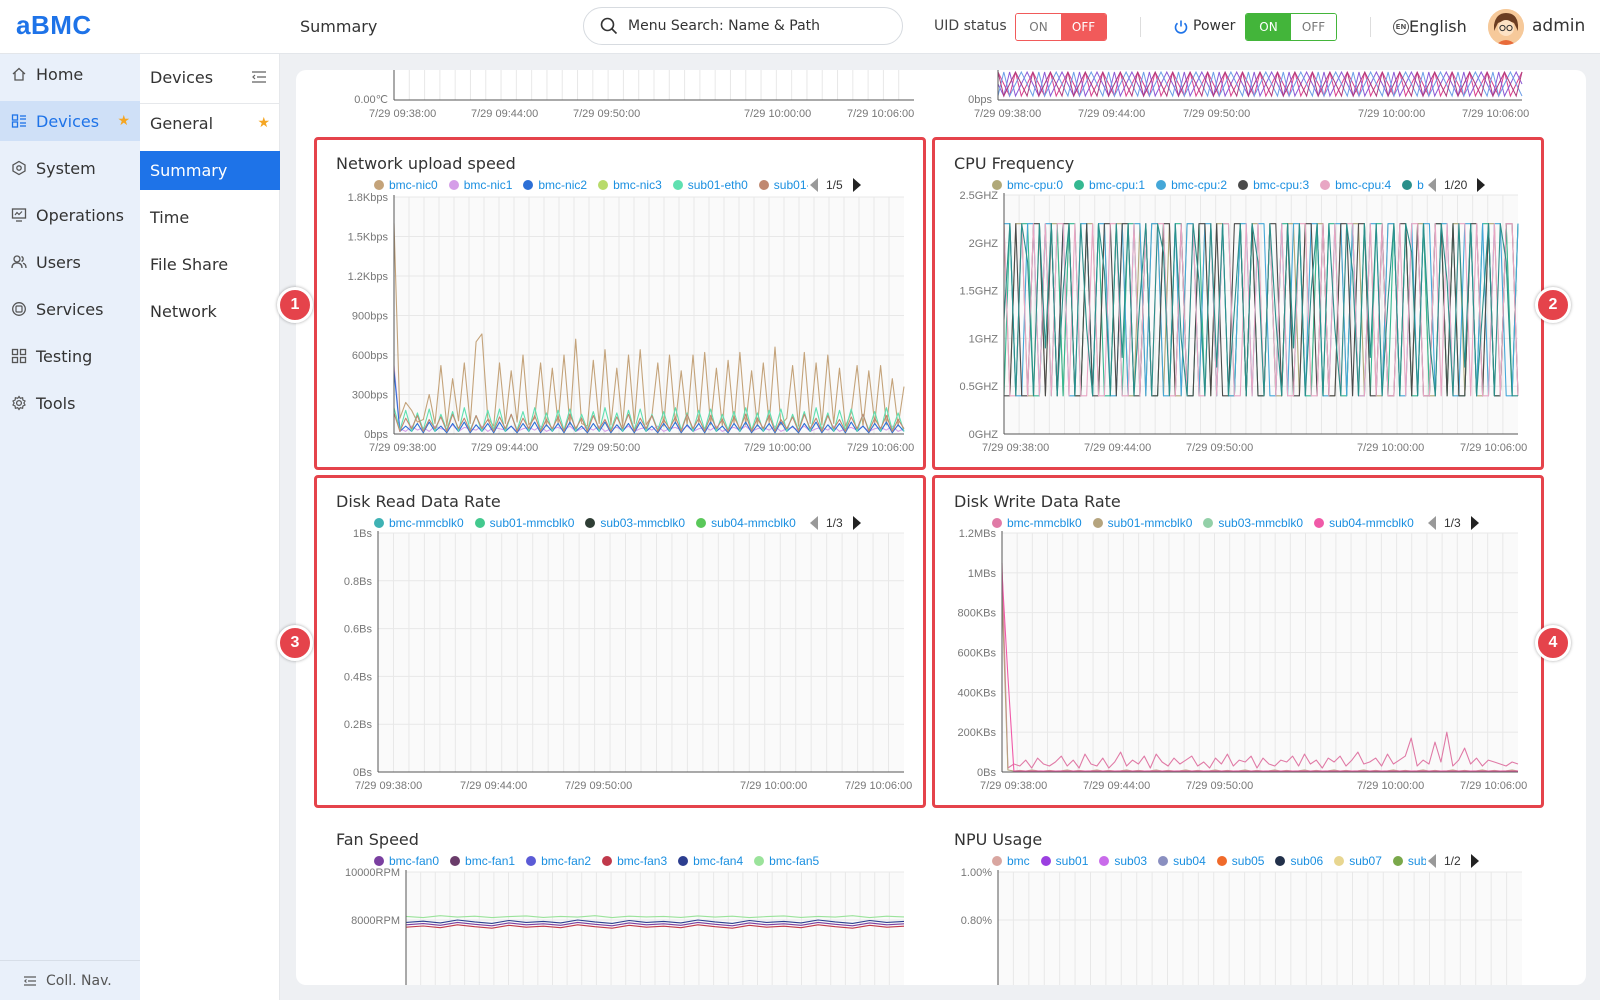 The height and width of the screenshot is (1000, 1600). What do you see at coordinates (406, 185) in the screenshot?
I see `legend-item: bmc-nic0` at bounding box center [406, 185].